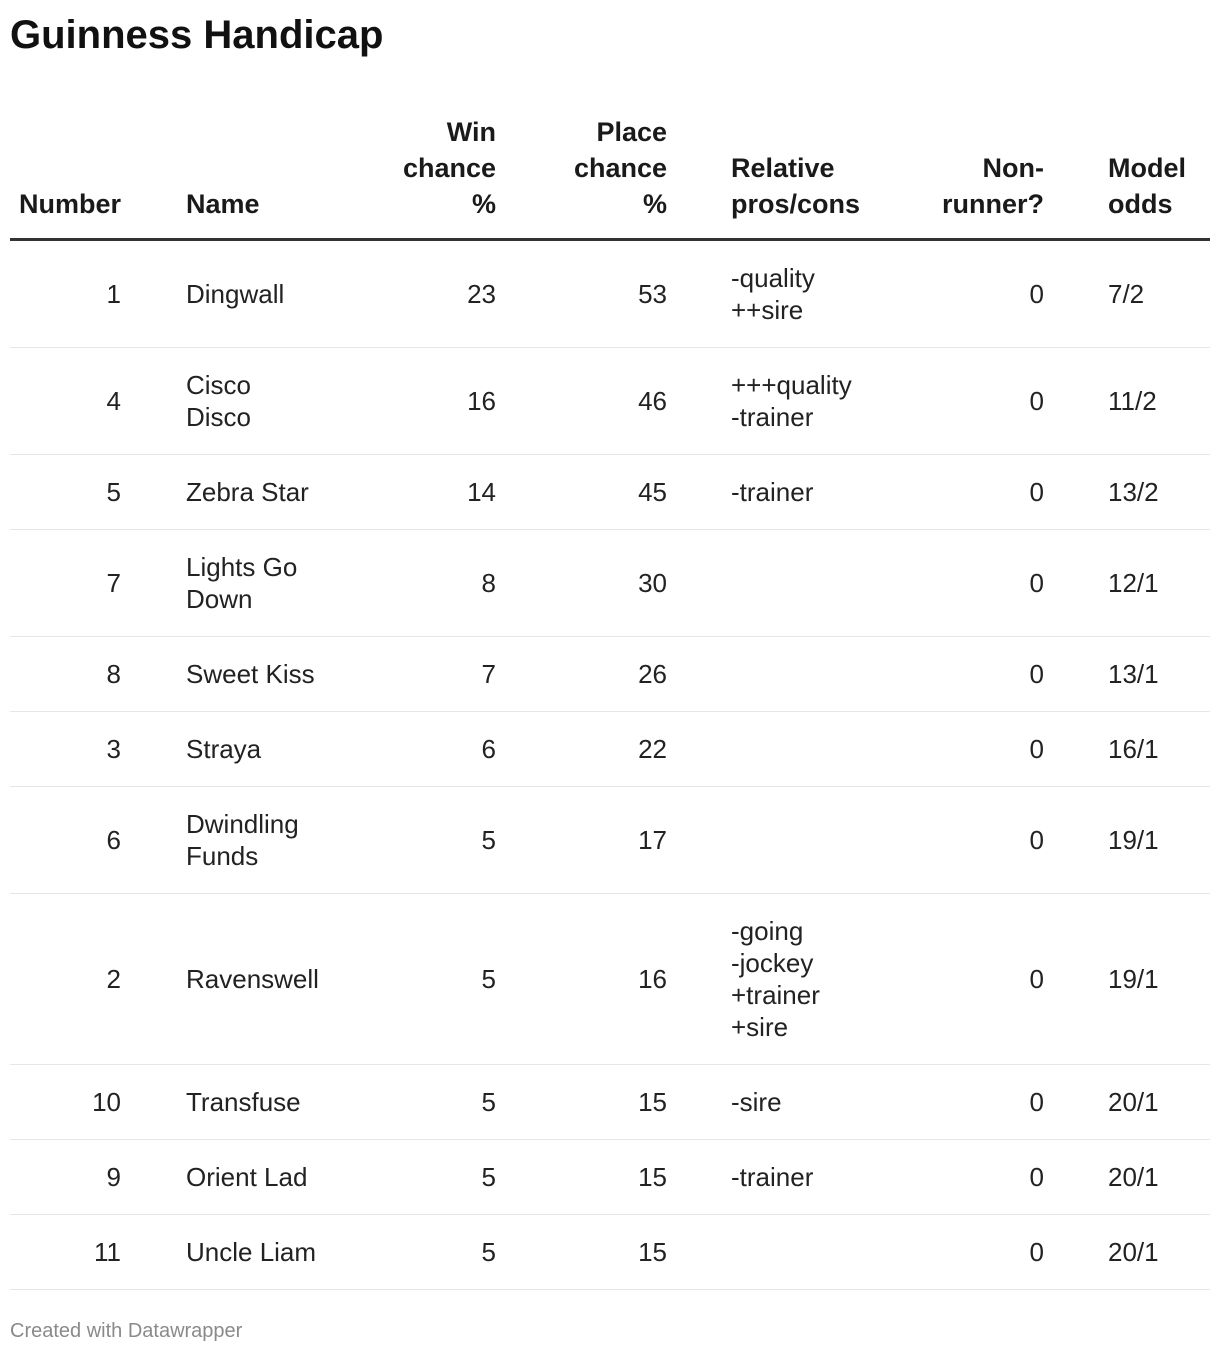 The height and width of the screenshot is (1356, 1220). What do you see at coordinates (979, 177) in the screenshot?
I see `header-non-runner: Non- runner?` at bounding box center [979, 177].